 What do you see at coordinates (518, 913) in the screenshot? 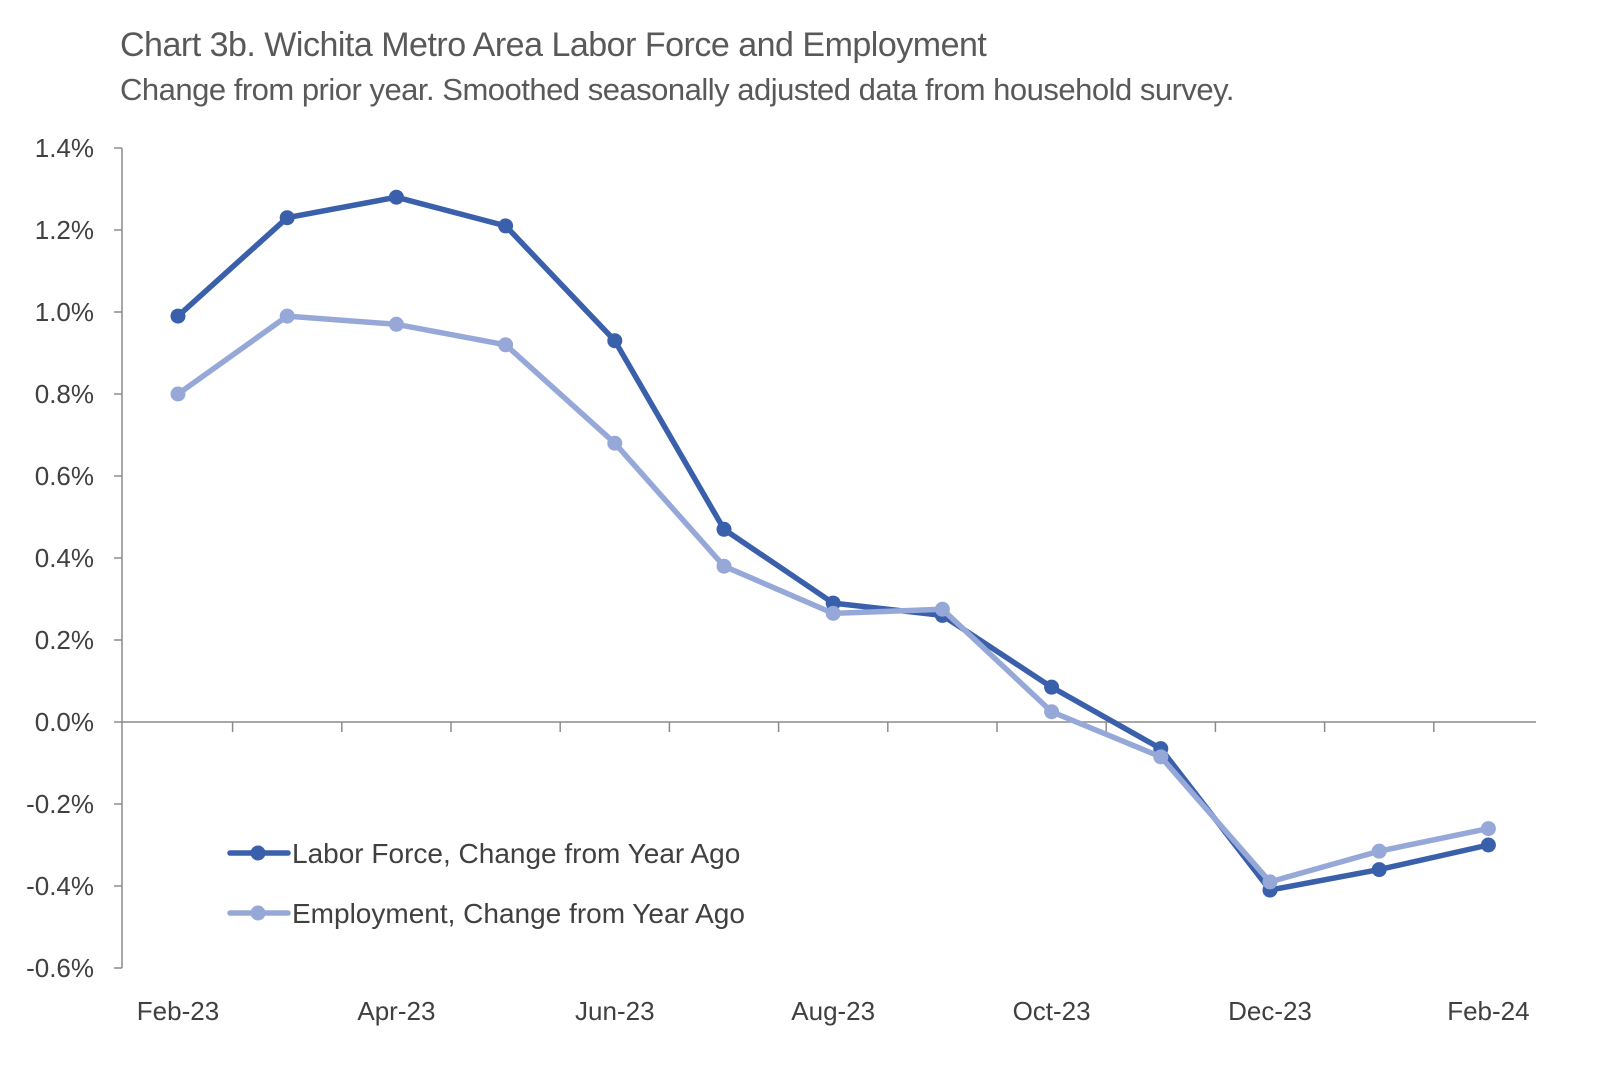
I see `legend-label: Employment, Change from Year Ago` at bounding box center [518, 913].